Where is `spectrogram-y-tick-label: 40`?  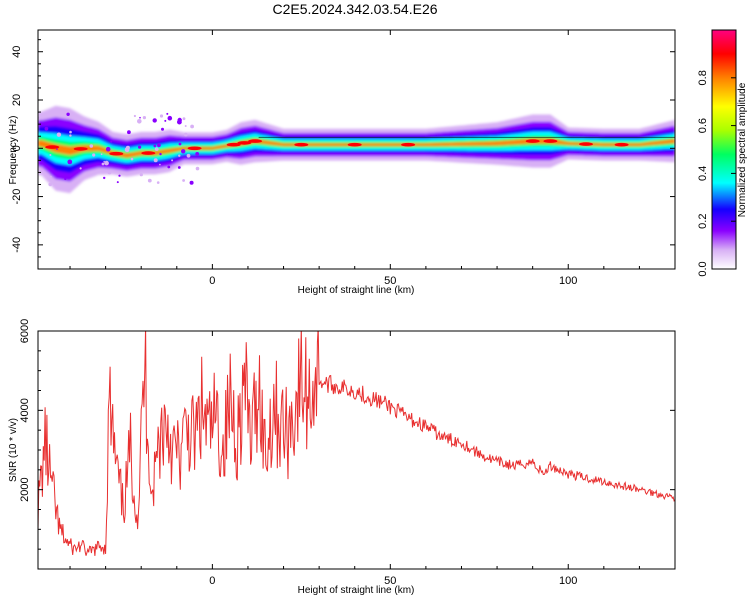
spectrogram-y-tick-label: 40 is located at coordinates (17, 52).